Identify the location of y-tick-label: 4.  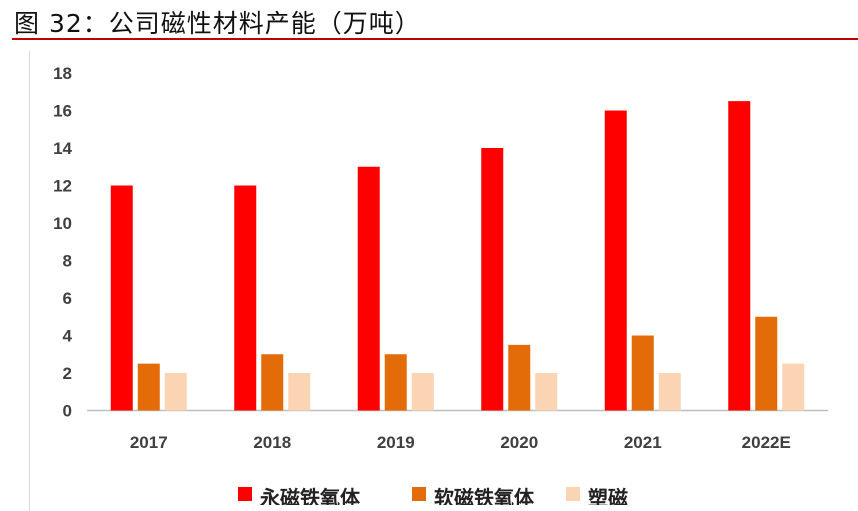
(68, 336).